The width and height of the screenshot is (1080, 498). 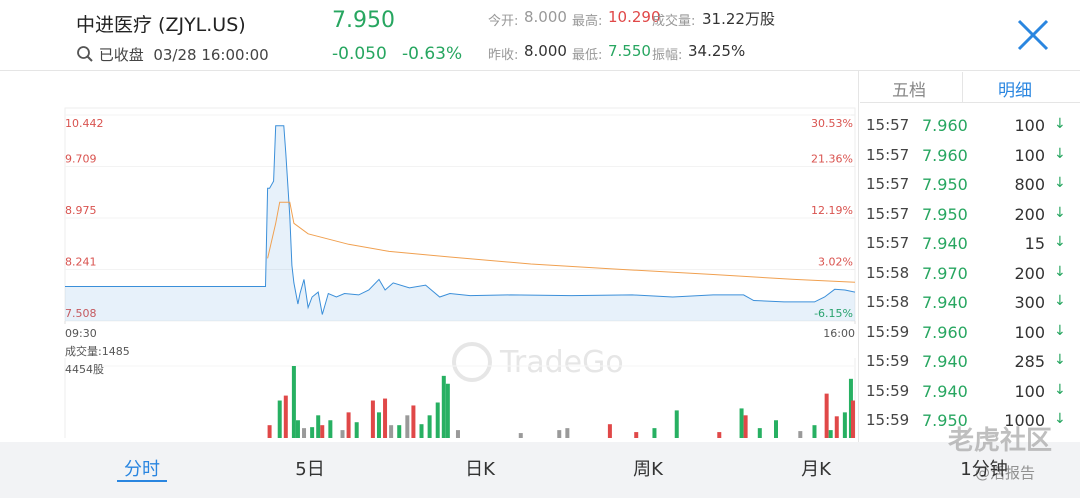 I want to click on change: -0.050, so click(x=359, y=54).